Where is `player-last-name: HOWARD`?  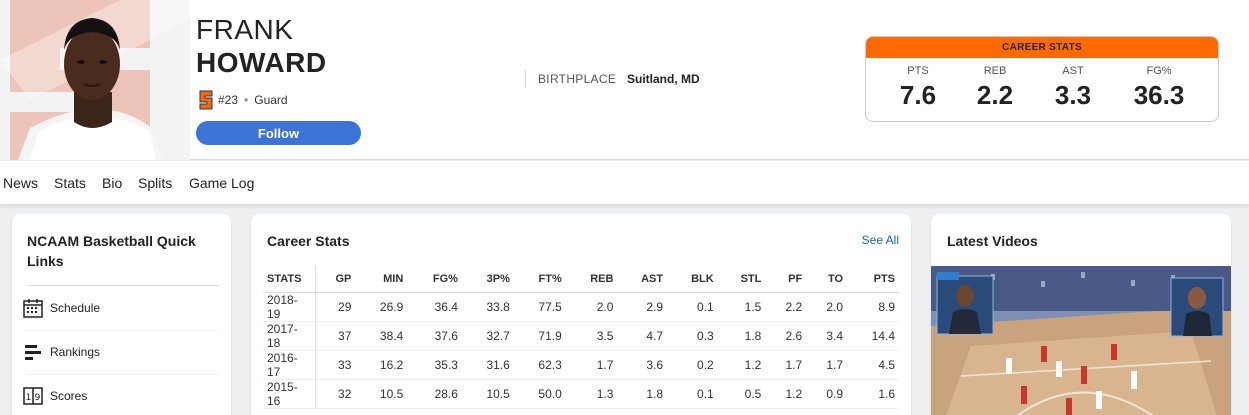
player-last-name: HOWARD is located at coordinates (261, 62).